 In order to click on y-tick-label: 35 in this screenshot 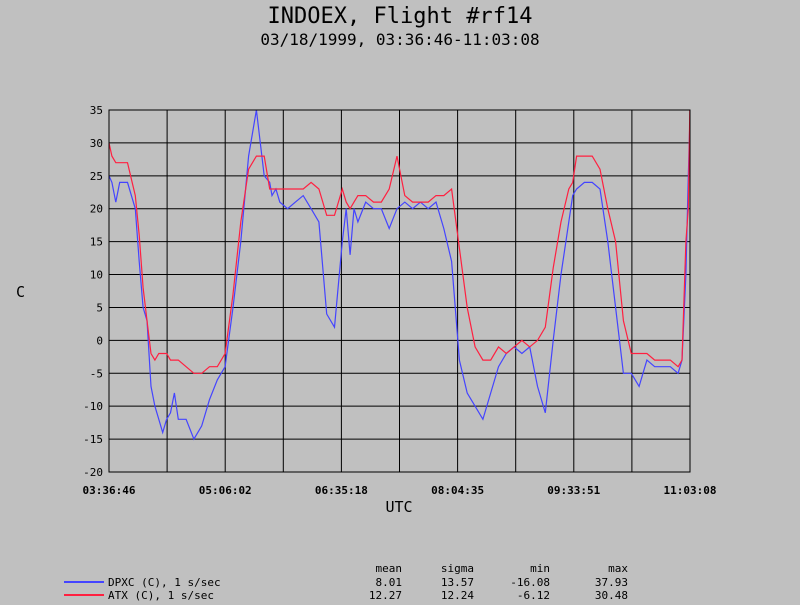, I will do `click(96, 110)`.